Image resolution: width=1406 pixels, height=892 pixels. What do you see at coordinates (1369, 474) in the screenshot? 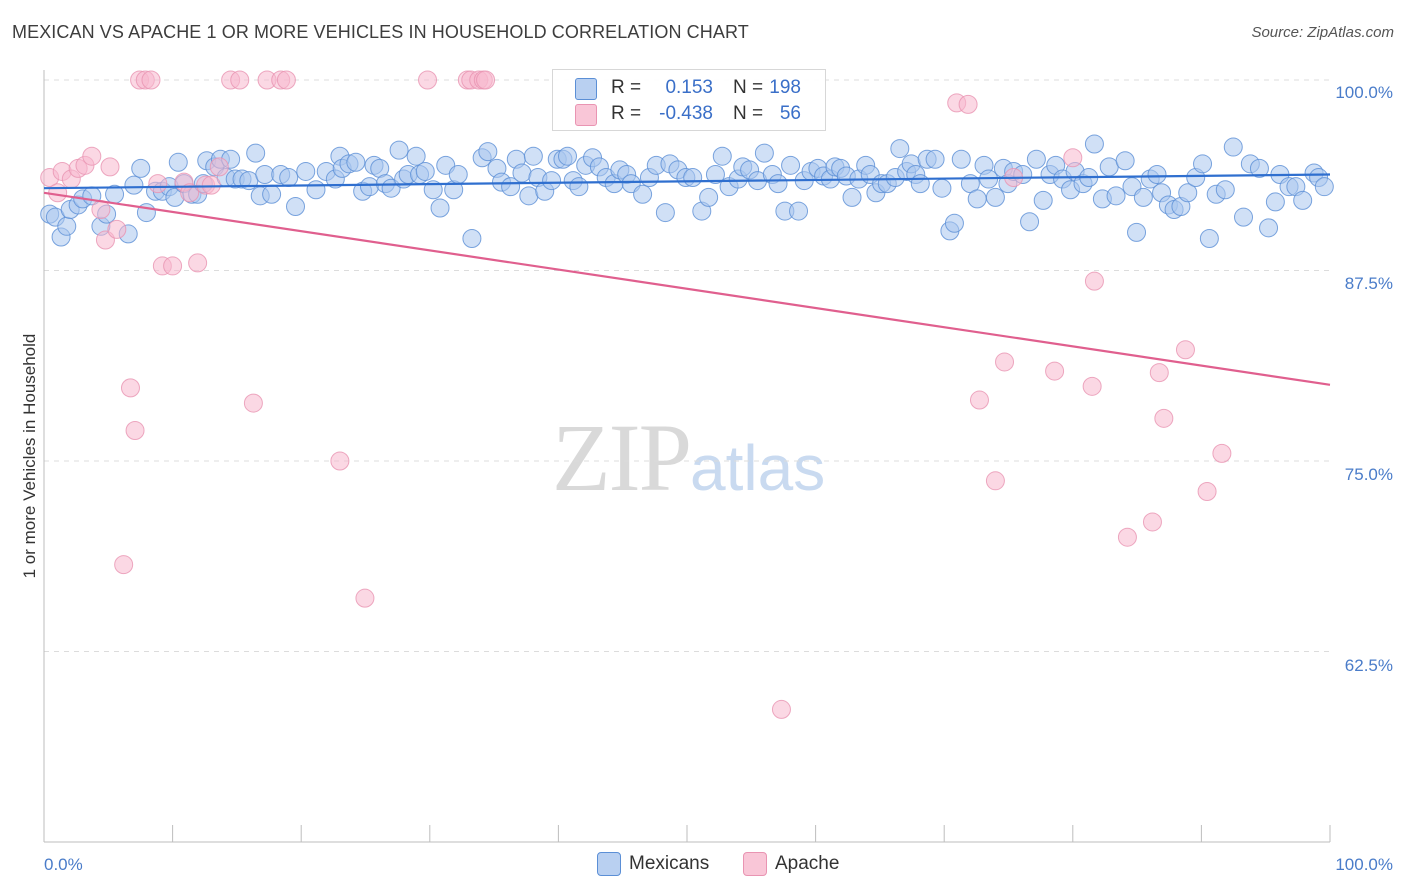
I see `y-tick-label-2: 75.0%` at bounding box center [1369, 474].